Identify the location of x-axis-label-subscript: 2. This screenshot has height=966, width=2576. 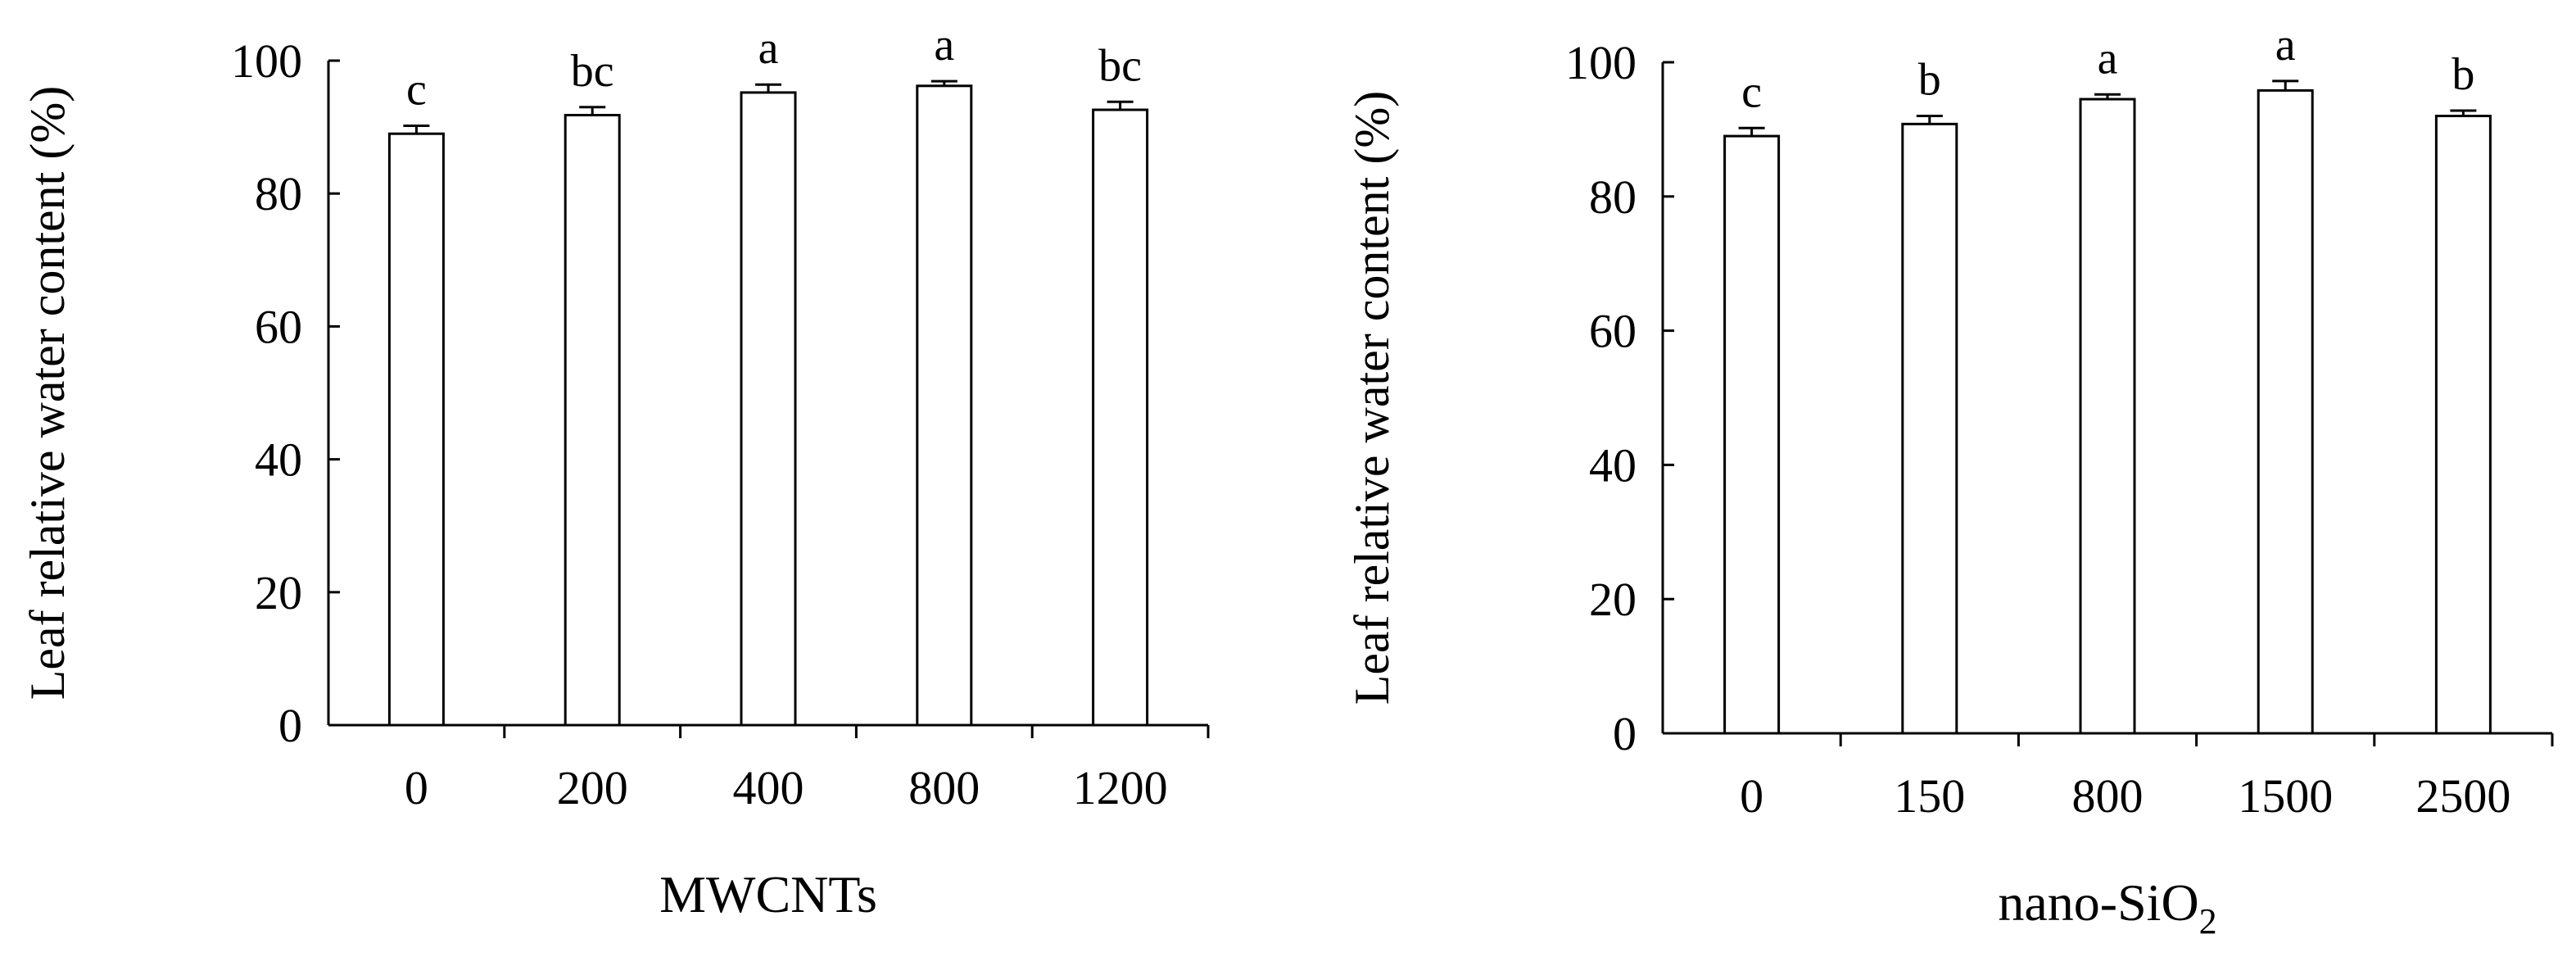
(2208, 921).